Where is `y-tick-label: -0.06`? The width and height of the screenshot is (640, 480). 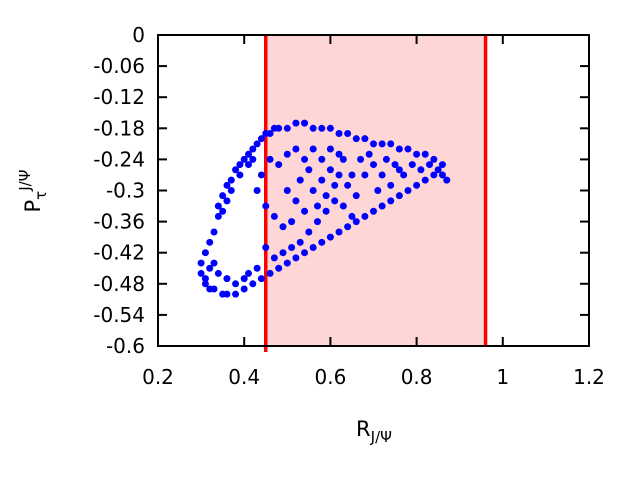 y-tick-label: -0.06 is located at coordinates (119, 66).